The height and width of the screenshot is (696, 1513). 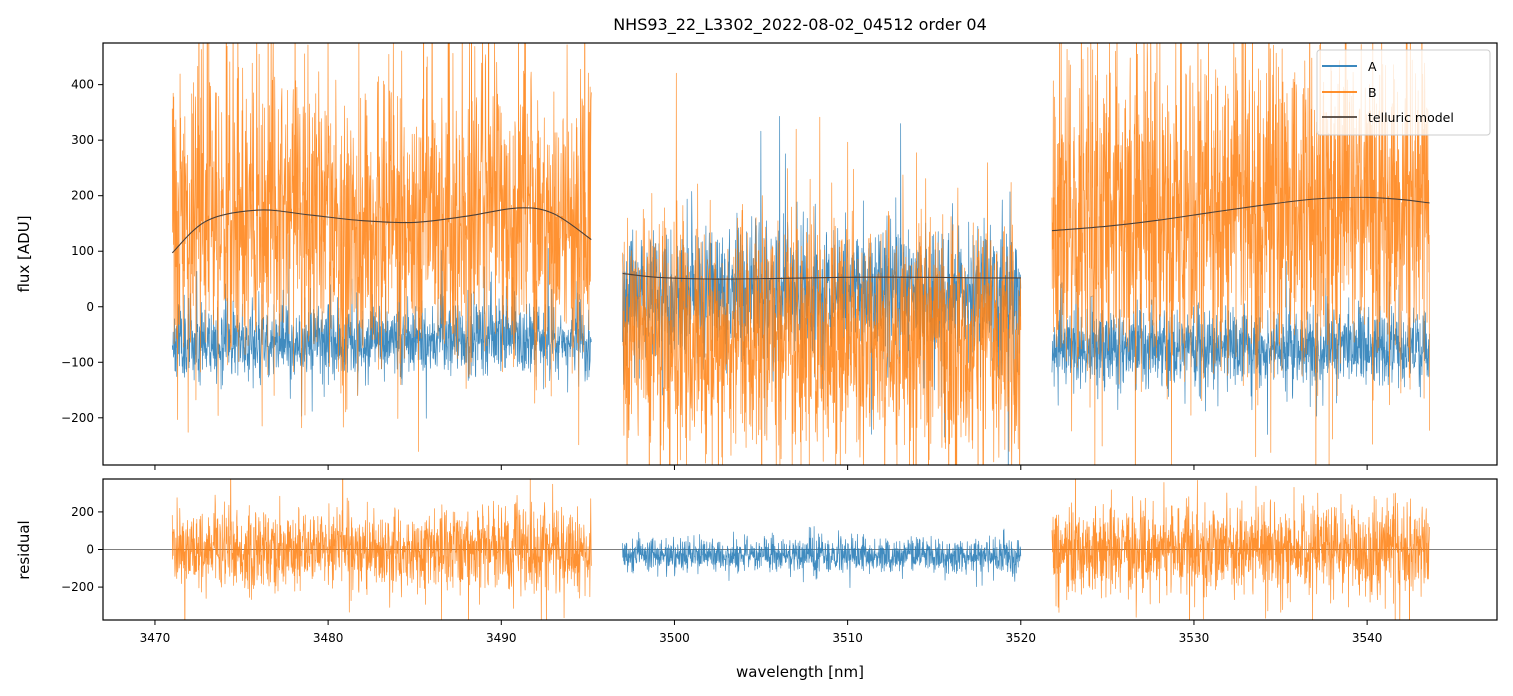 What do you see at coordinates (1194, 638) in the screenshot?
I see `x-tick-label: 3530` at bounding box center [1194, 638].